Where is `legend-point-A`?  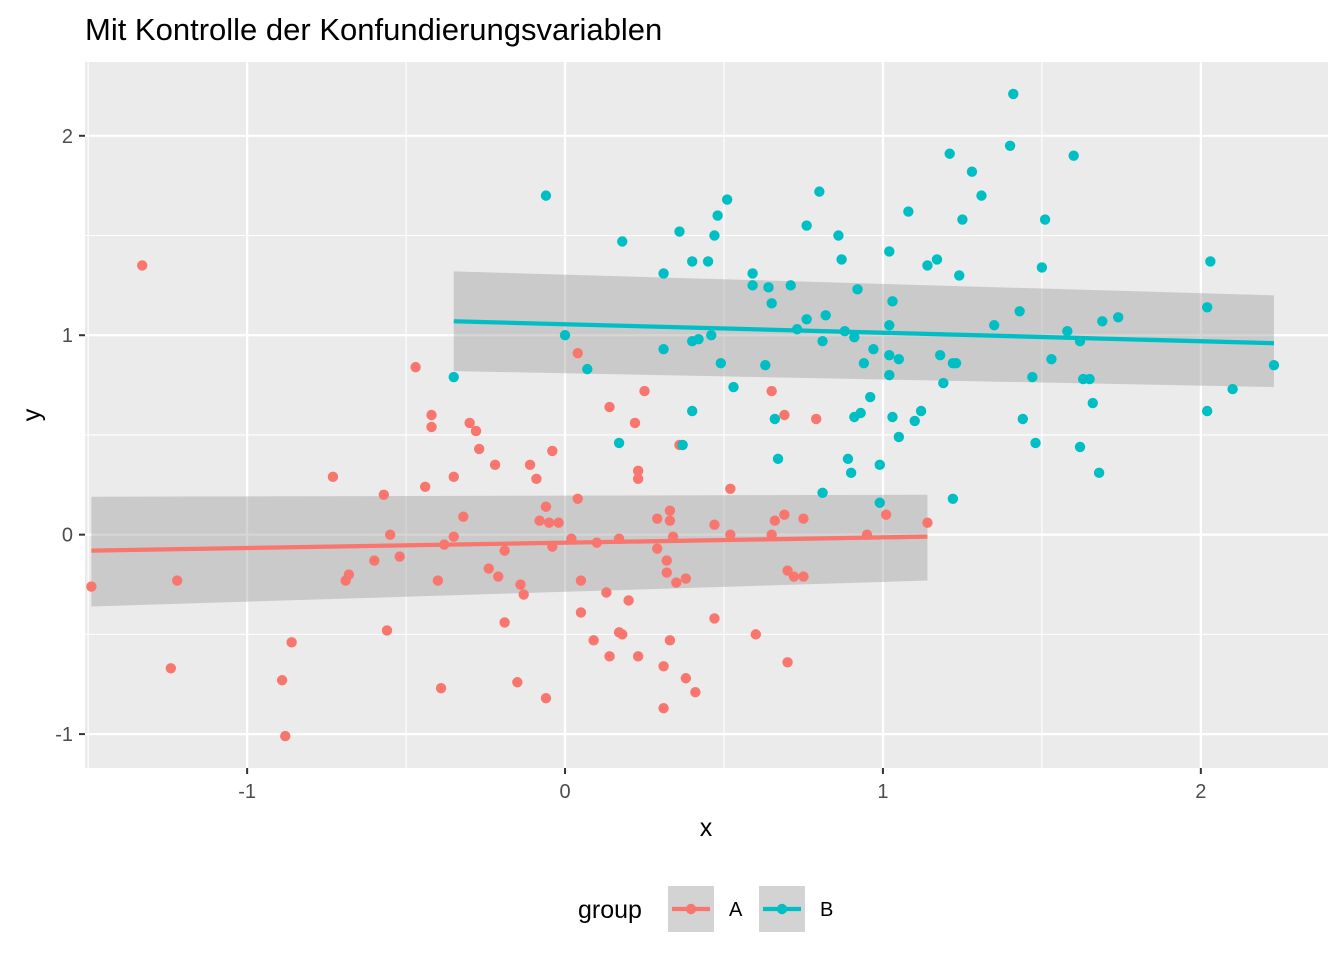 legend-point-A is located at coordinates (691, 909).